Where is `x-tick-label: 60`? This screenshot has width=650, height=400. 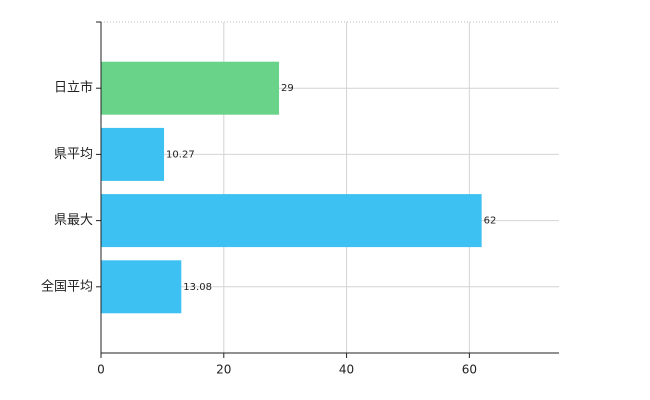 x-tick-label: 60 is located at coordinates (469, 370).